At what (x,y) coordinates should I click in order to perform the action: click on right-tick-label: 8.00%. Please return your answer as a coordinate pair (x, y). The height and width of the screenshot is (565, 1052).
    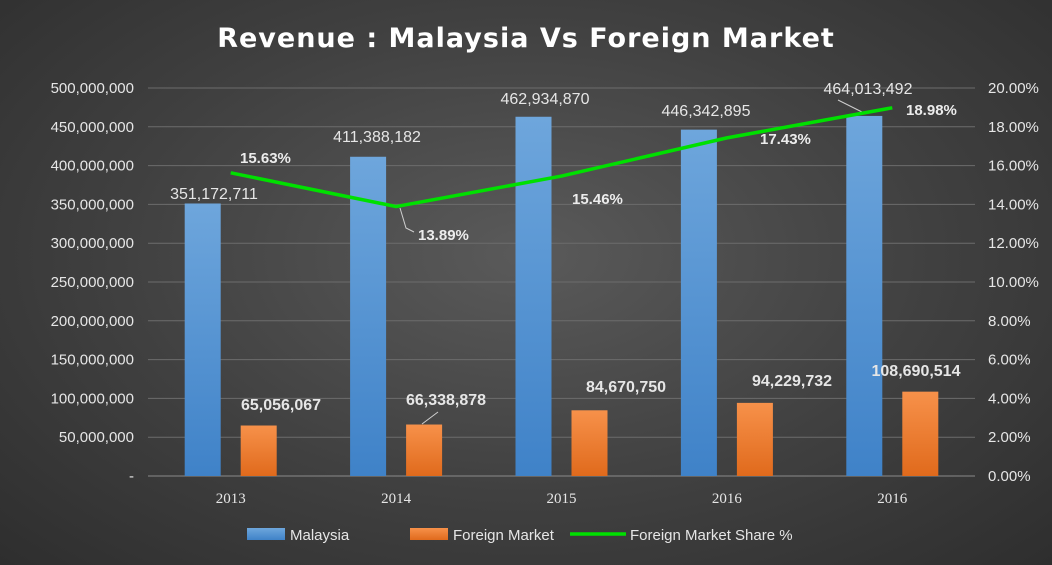
    Looking at the image, I should click on (1009, 321).